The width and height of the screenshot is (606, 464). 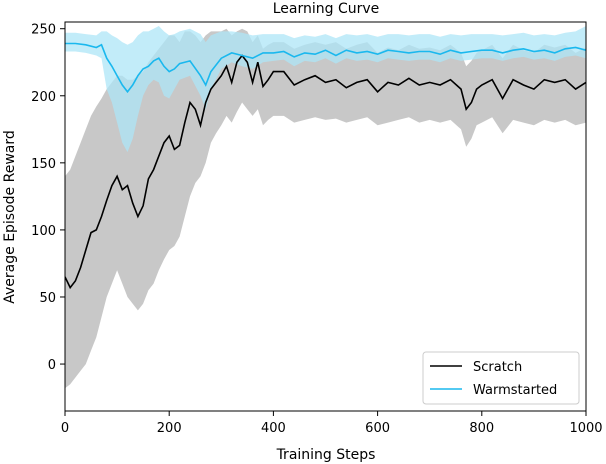 What do you see at coordinates (273, 428) in the screenshot?
I see `x-tick-label: 400` at bounding box center [273, 428].